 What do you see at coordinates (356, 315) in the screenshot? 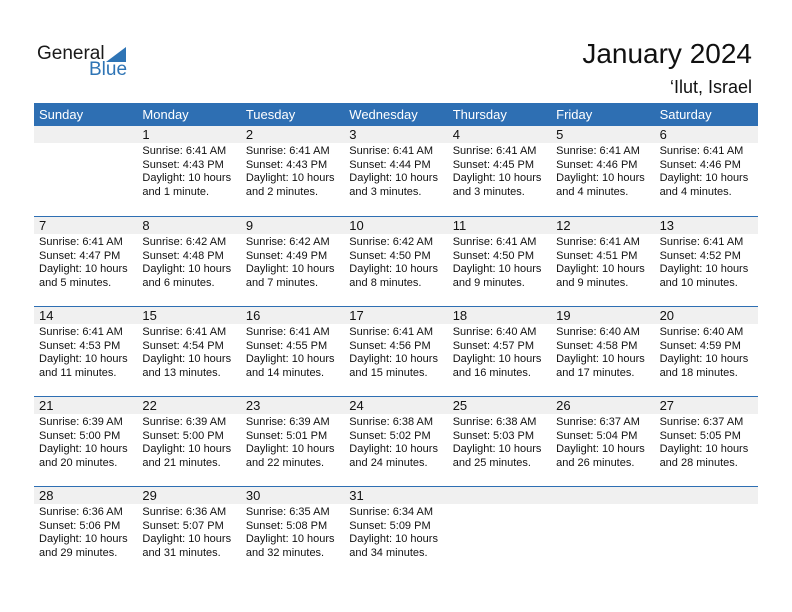
I see `day-number: 17` at bounding box center [356, 315].